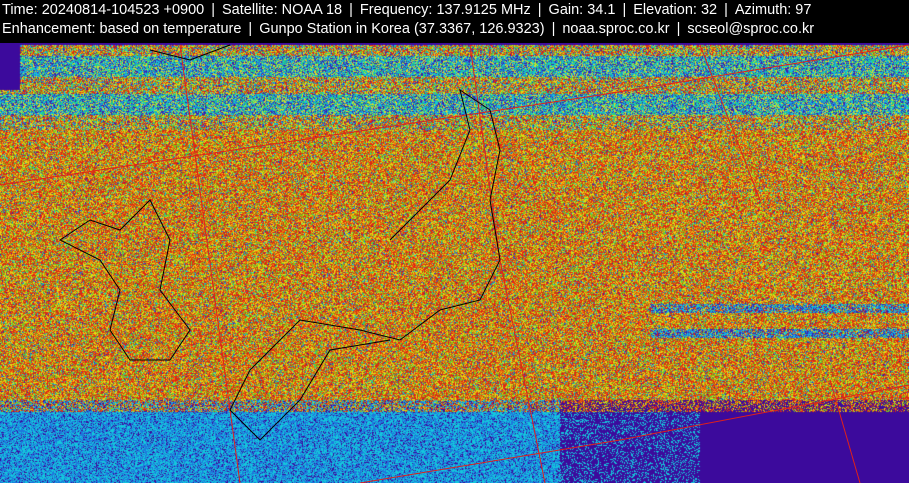  Describe the element at coordinates (675, 10) in the screenshot. I see `header-field: Elevation: 32` at that location.